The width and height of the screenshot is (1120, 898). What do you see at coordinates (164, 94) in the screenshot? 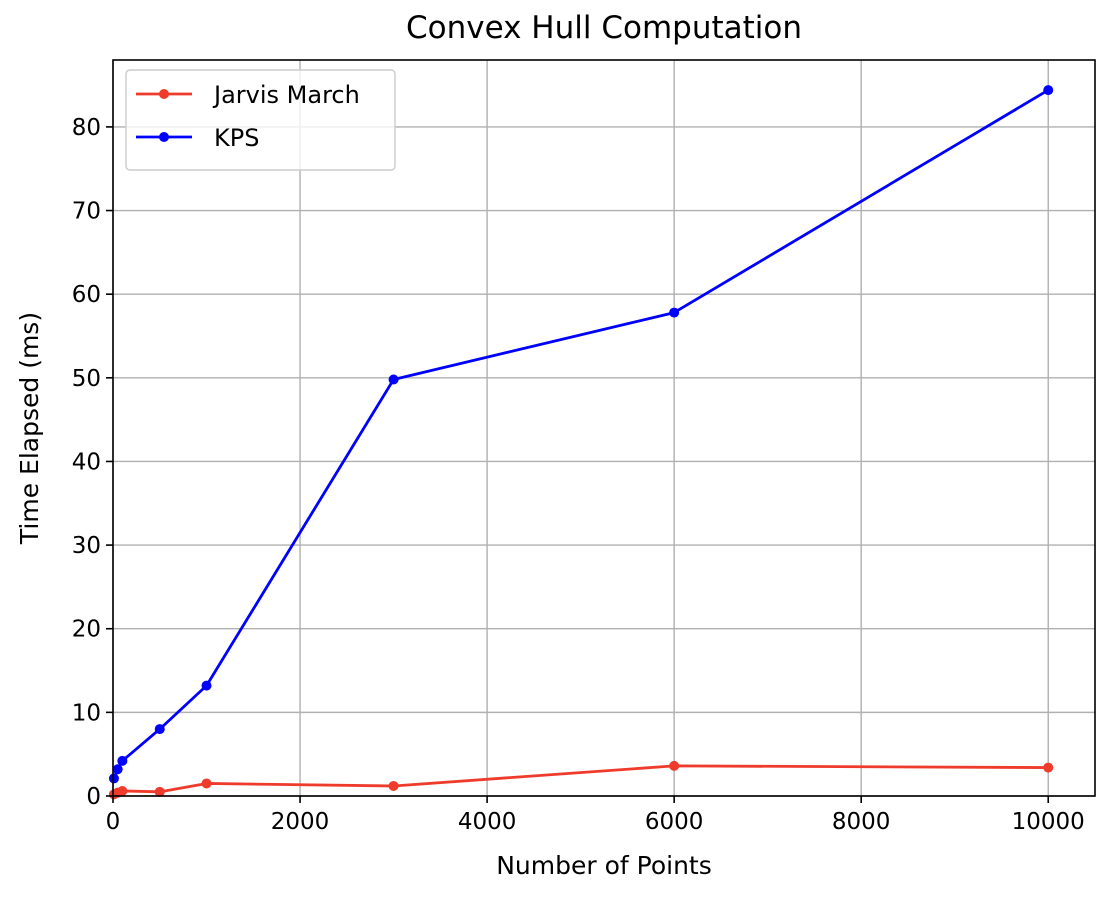
I see `legend-marker-jarvis-march` at bounding box center [164, 94].